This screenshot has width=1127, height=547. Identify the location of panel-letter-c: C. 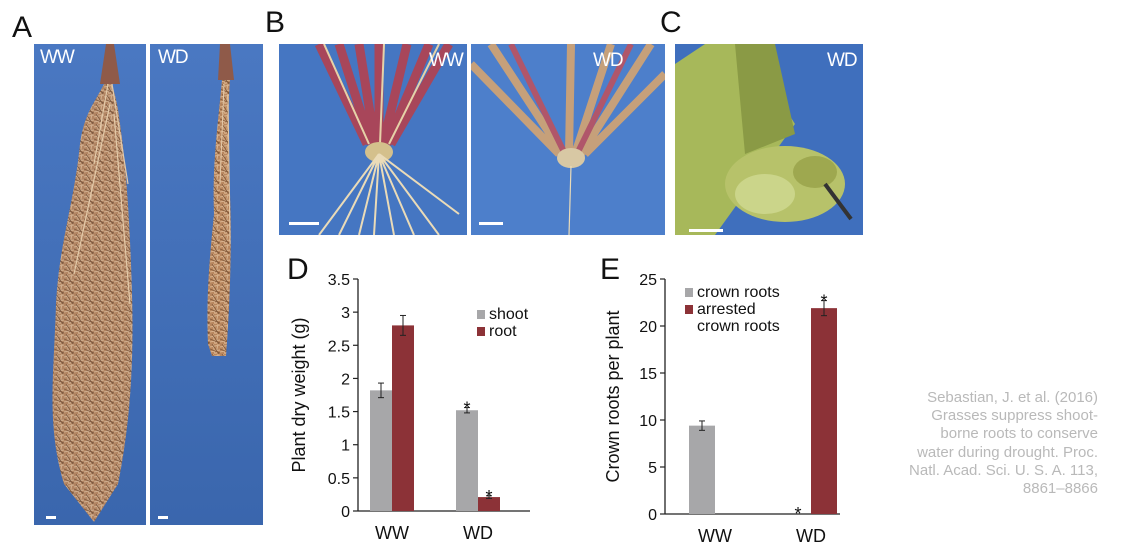
(671, 22).